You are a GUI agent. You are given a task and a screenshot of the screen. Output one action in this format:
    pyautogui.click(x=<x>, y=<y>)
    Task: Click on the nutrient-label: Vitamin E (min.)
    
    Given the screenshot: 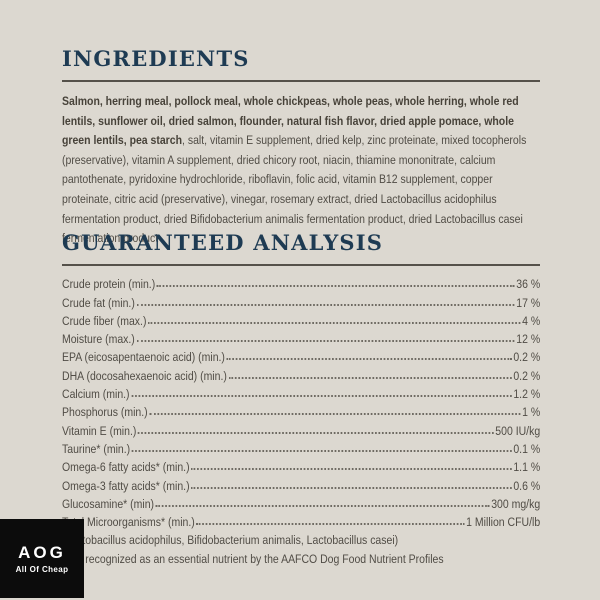 What is the action you would take?
    pyautogui.click(x=99, y=430)
    